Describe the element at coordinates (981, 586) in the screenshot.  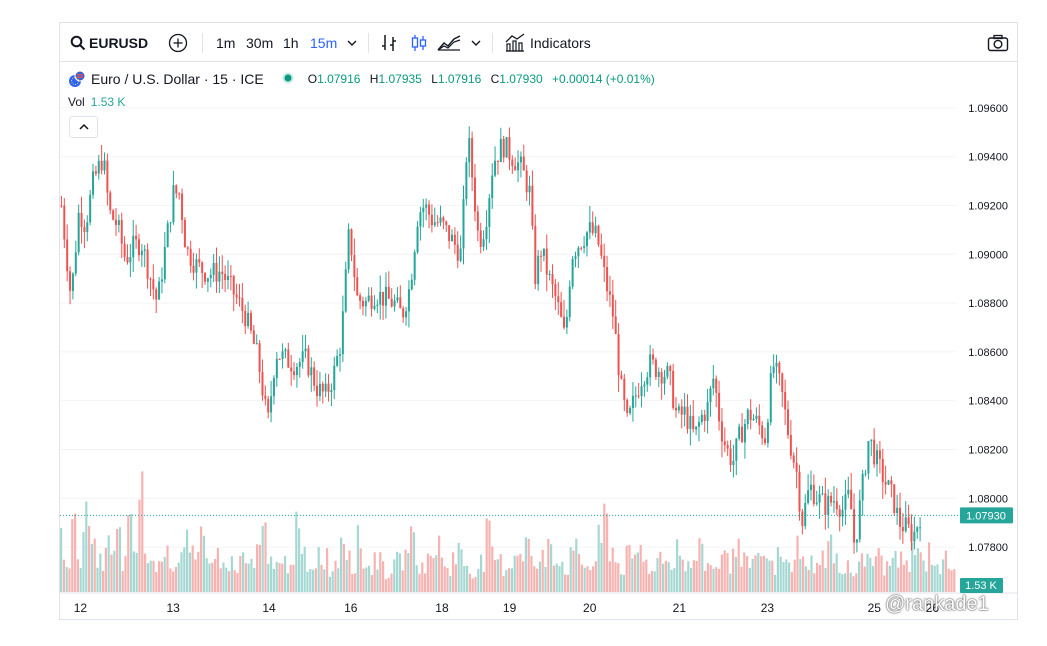
I see `last-volume-label: 1.53 K` at that location.